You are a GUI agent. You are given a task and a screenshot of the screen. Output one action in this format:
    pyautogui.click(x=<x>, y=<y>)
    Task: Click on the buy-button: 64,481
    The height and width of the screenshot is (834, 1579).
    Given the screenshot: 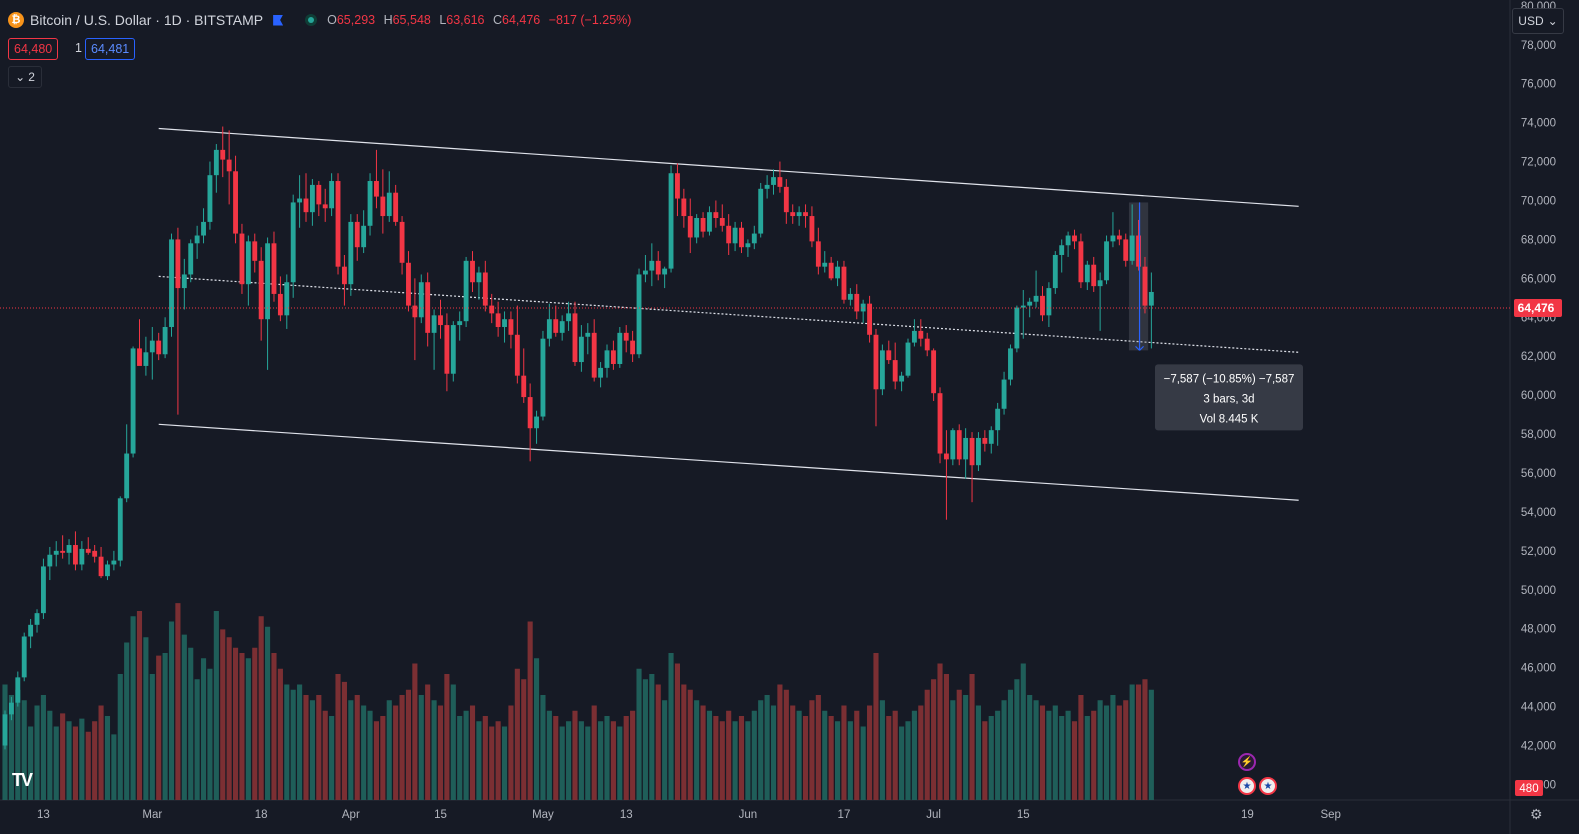 What is the action you would take?
    pyautogui.click(x=110, y=49)
    